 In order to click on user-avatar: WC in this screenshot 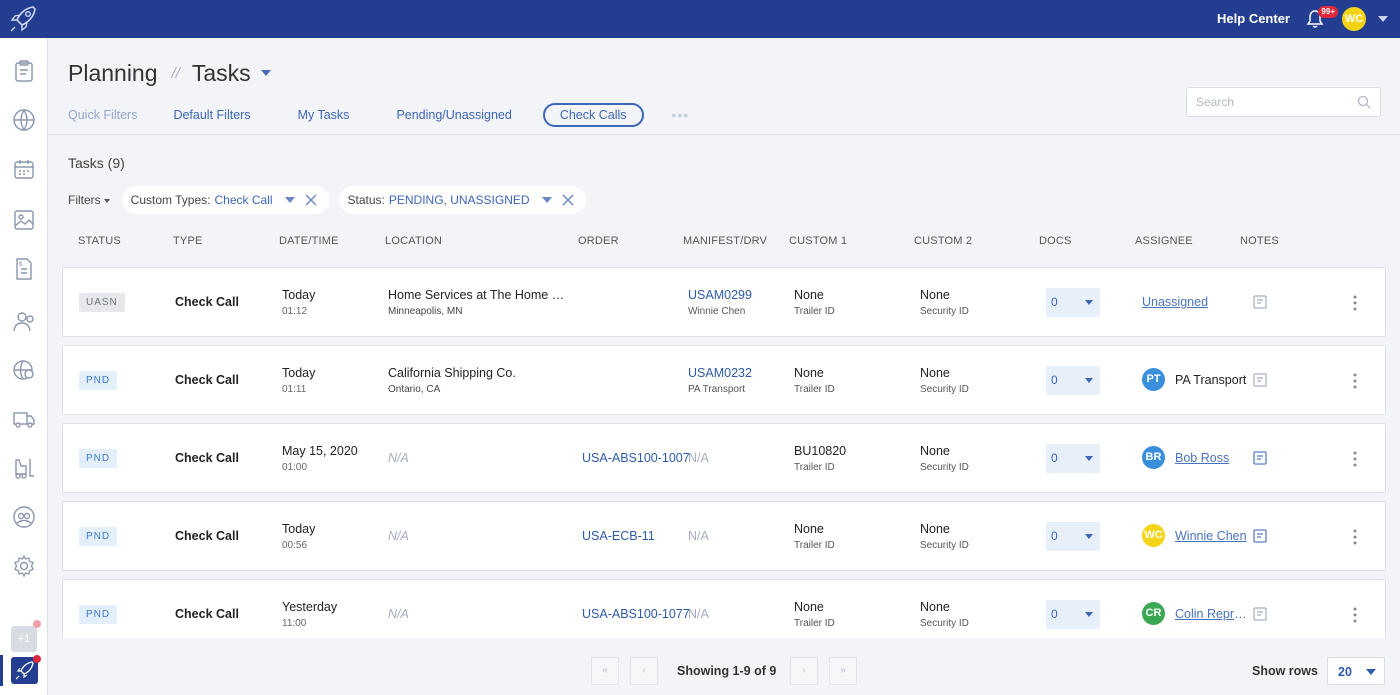, I will do `click(1354, 19)`.